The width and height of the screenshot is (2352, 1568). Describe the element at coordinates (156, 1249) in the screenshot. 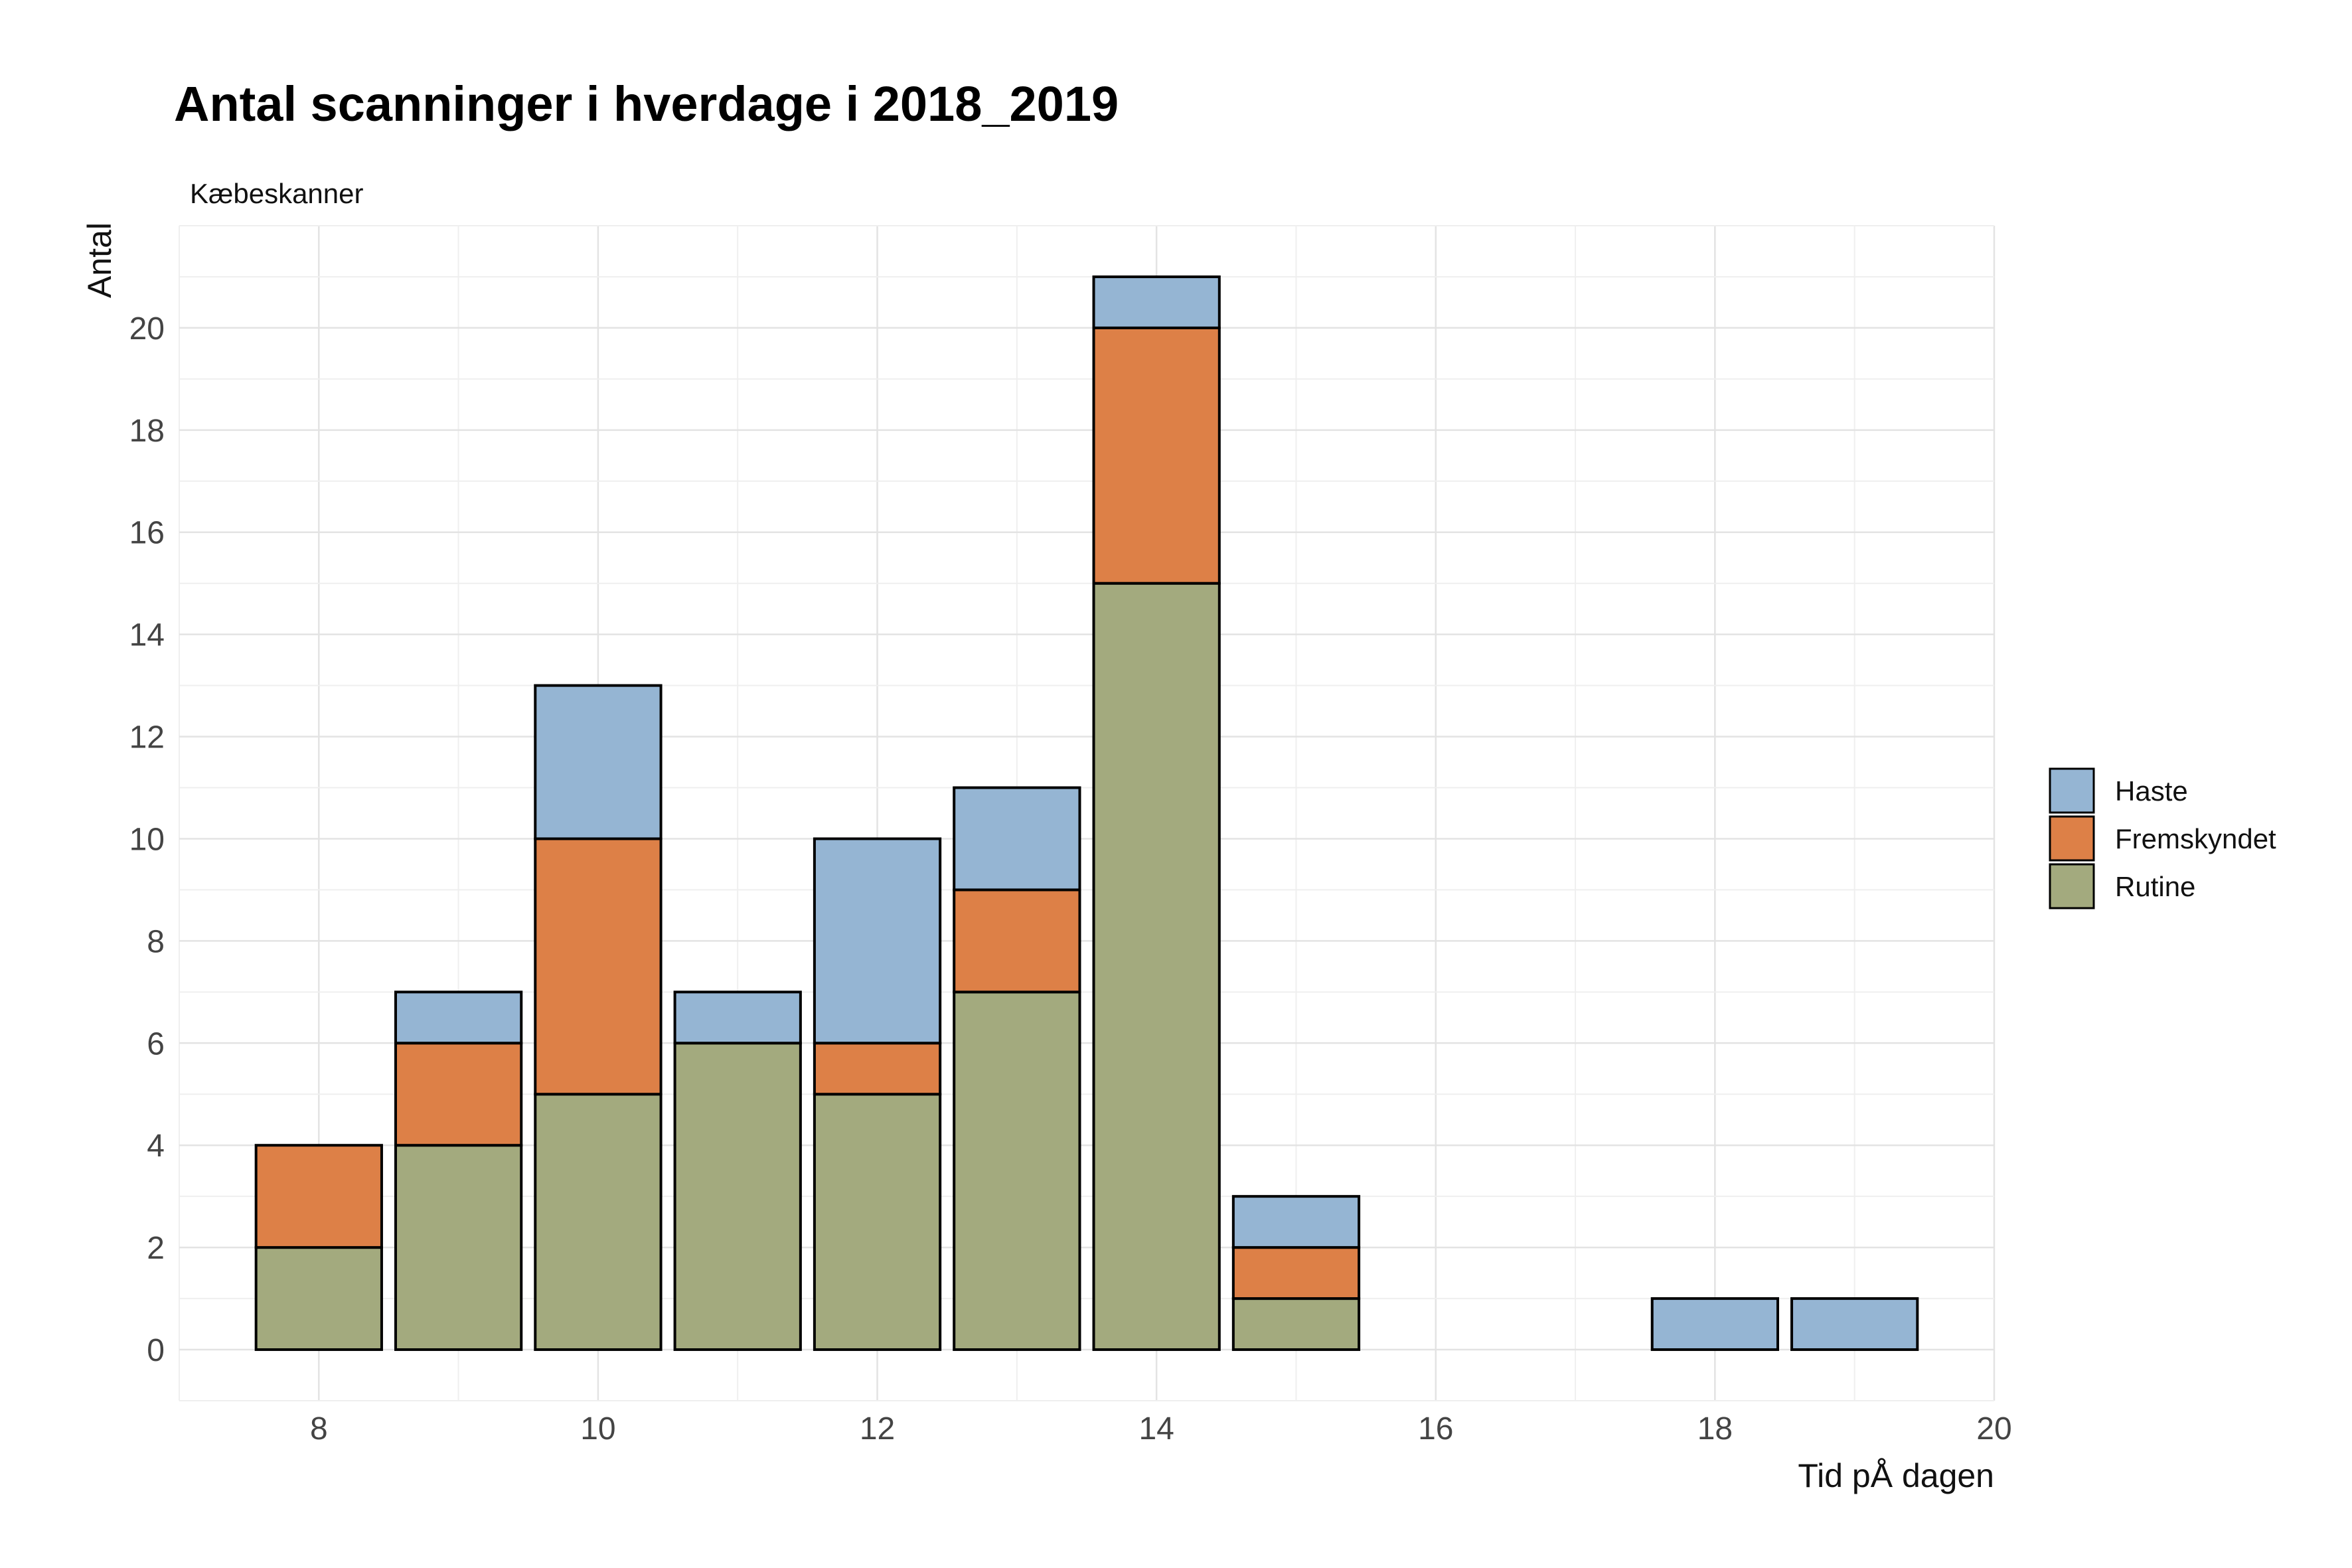

I see `y-tick-label: 2` at that location.